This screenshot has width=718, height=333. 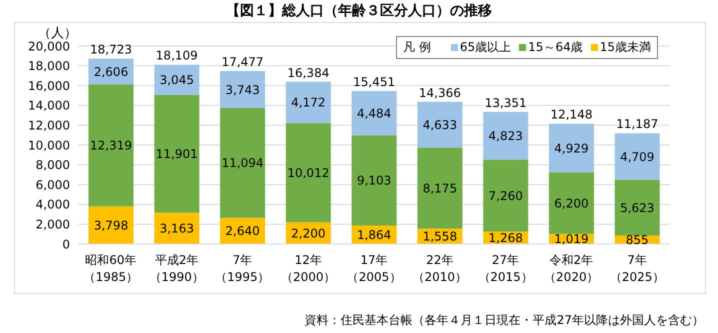 What do you see at coordinates (374, 235) in the screenshot?
I see `data-label: 1,864` at bounding box center [374, 235].